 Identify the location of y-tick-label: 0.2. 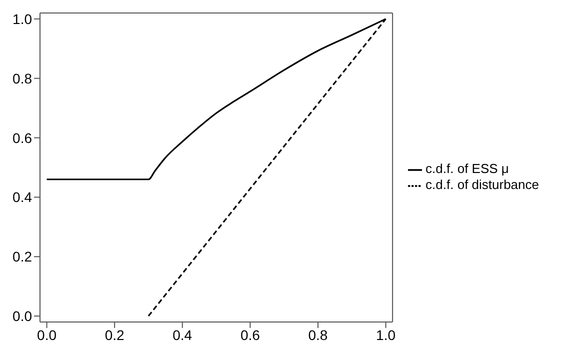
(22, 256).